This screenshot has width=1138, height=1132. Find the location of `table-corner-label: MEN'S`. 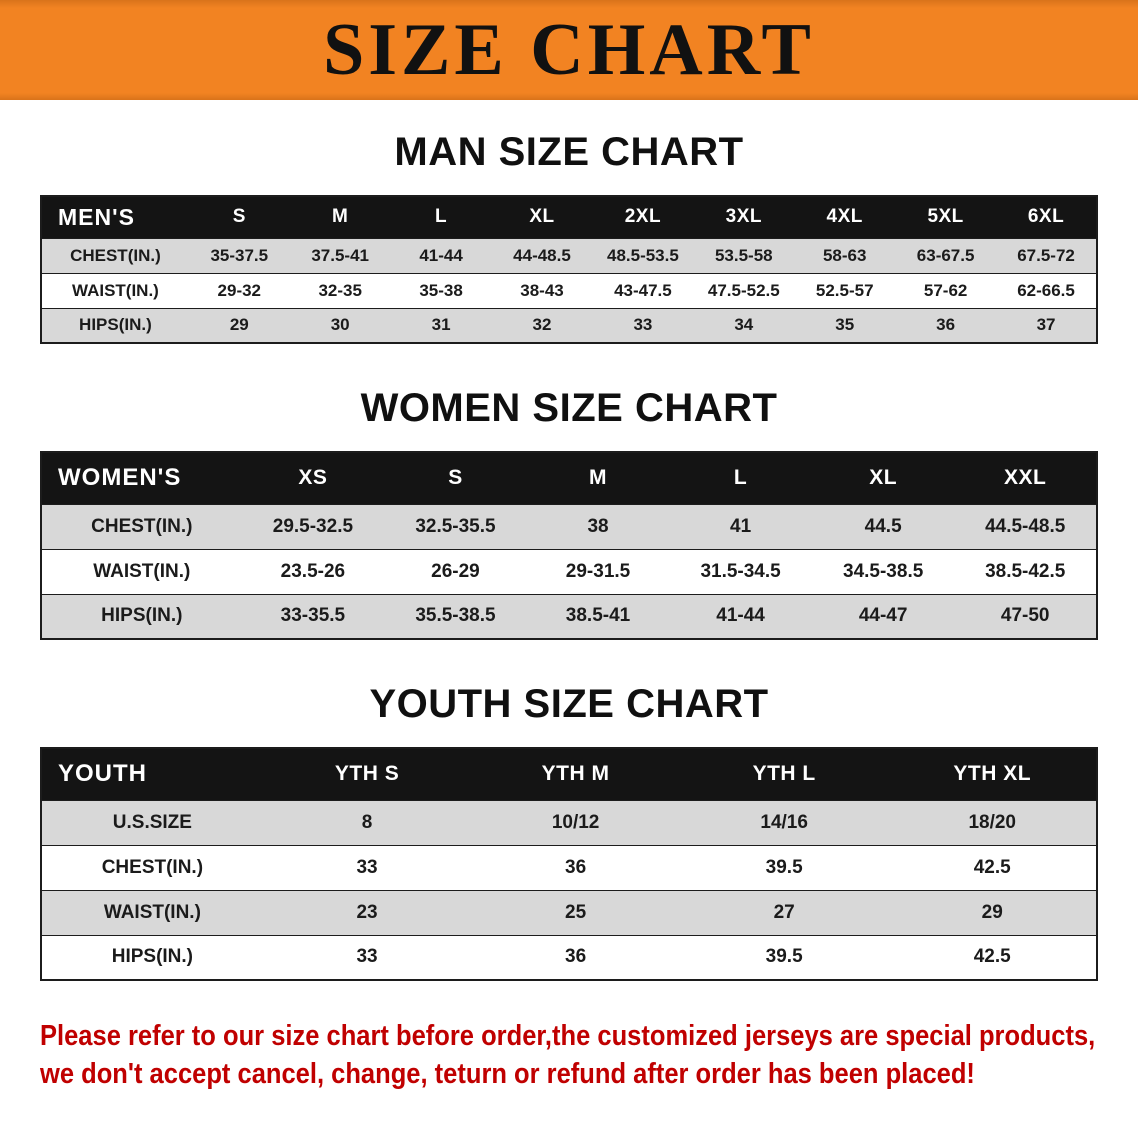

table-corner-label: MEN'S is located at coordinates (115, 217).